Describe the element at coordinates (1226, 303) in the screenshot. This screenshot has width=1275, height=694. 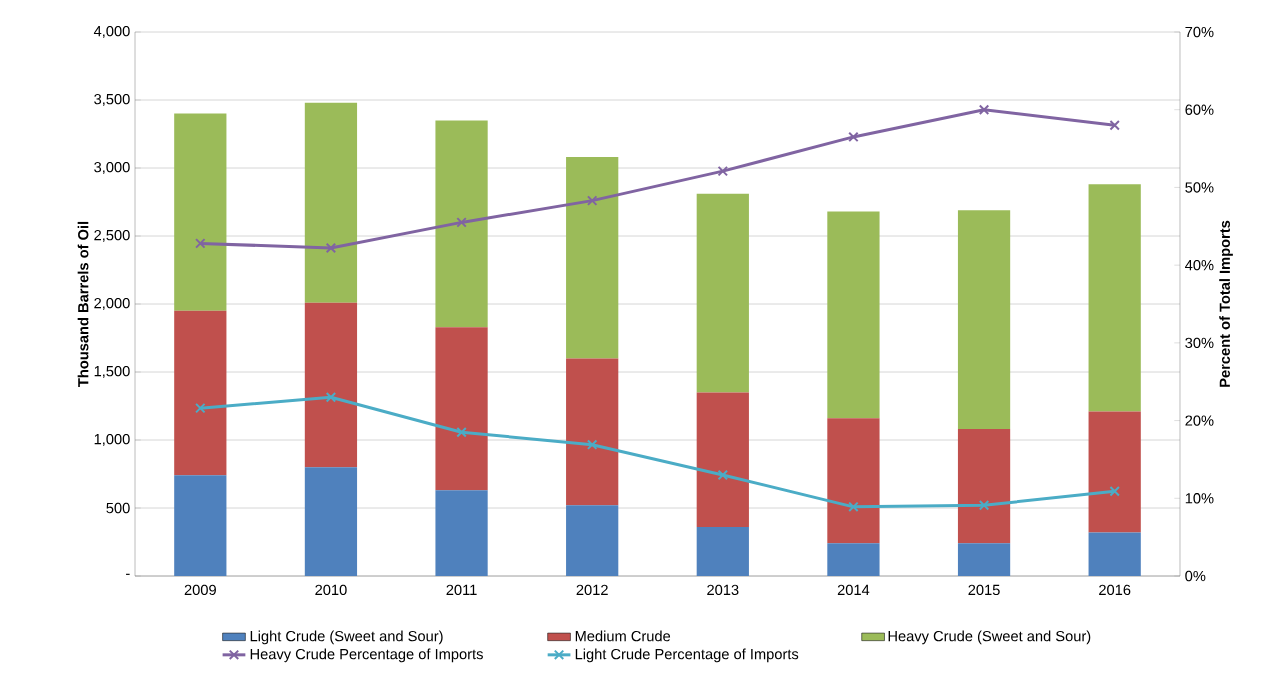
I see `y2-axis-title: Percent of Total Imports` at that location.